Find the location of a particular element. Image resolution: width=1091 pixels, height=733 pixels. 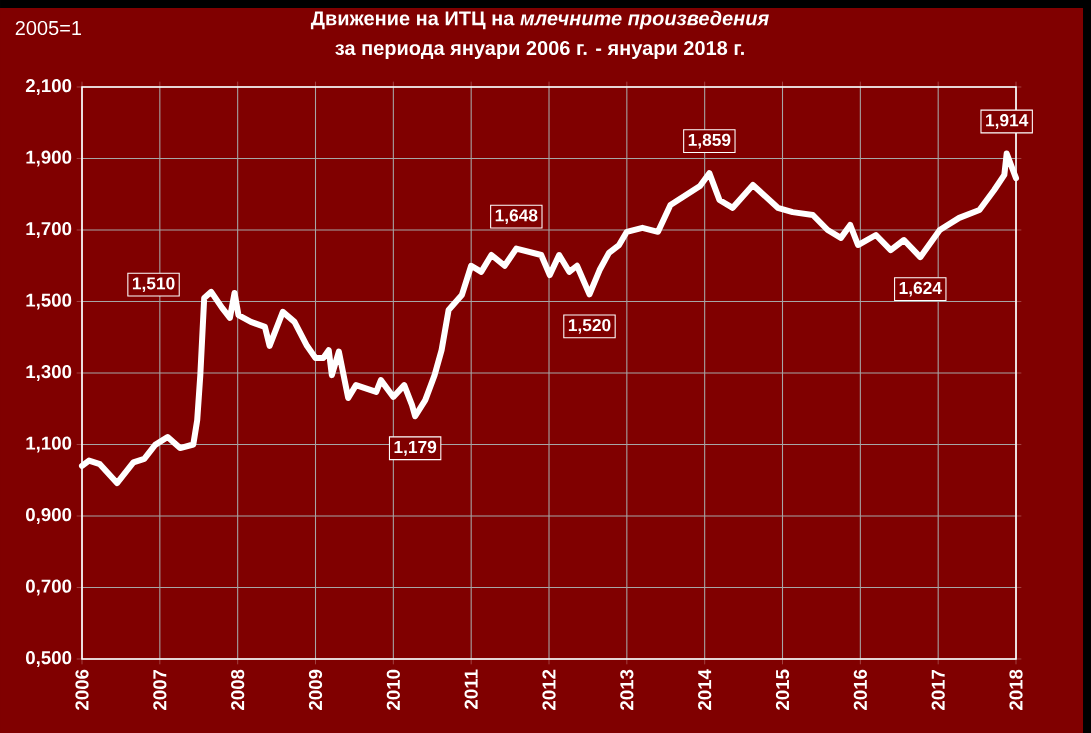

y-tick-label: 2,100 is located at coordinates (48, 87).